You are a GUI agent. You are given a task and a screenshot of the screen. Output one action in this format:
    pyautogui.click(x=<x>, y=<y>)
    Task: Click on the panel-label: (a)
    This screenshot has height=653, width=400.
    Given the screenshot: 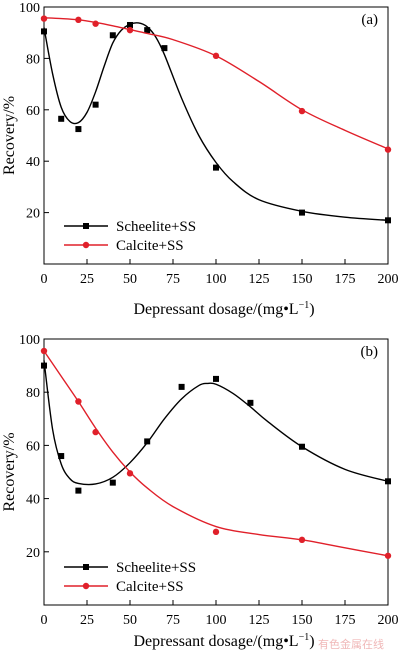 What is the action you would take?
    pyautogui.click(x=369, y=20)
    